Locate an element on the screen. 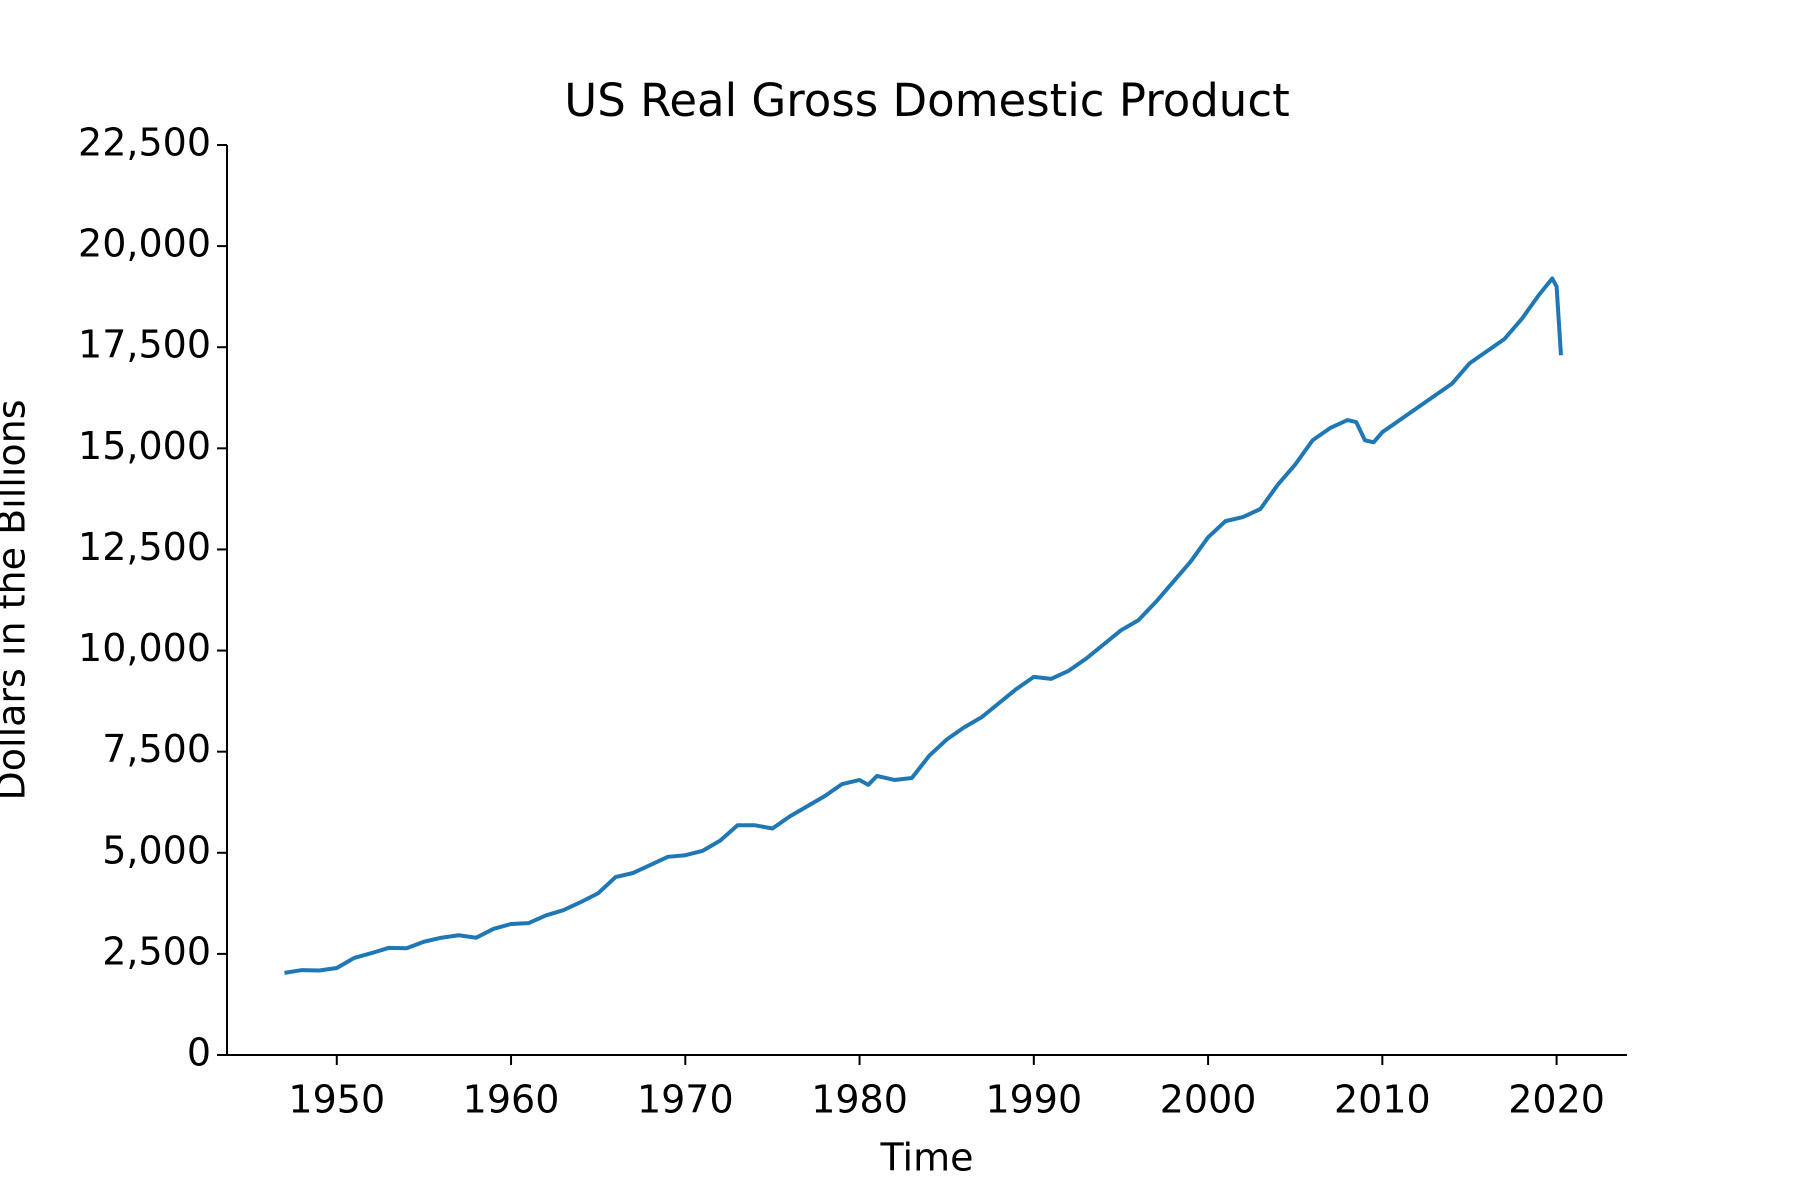  y-tick-label: 2,500 is located at coordinates (156, 951).